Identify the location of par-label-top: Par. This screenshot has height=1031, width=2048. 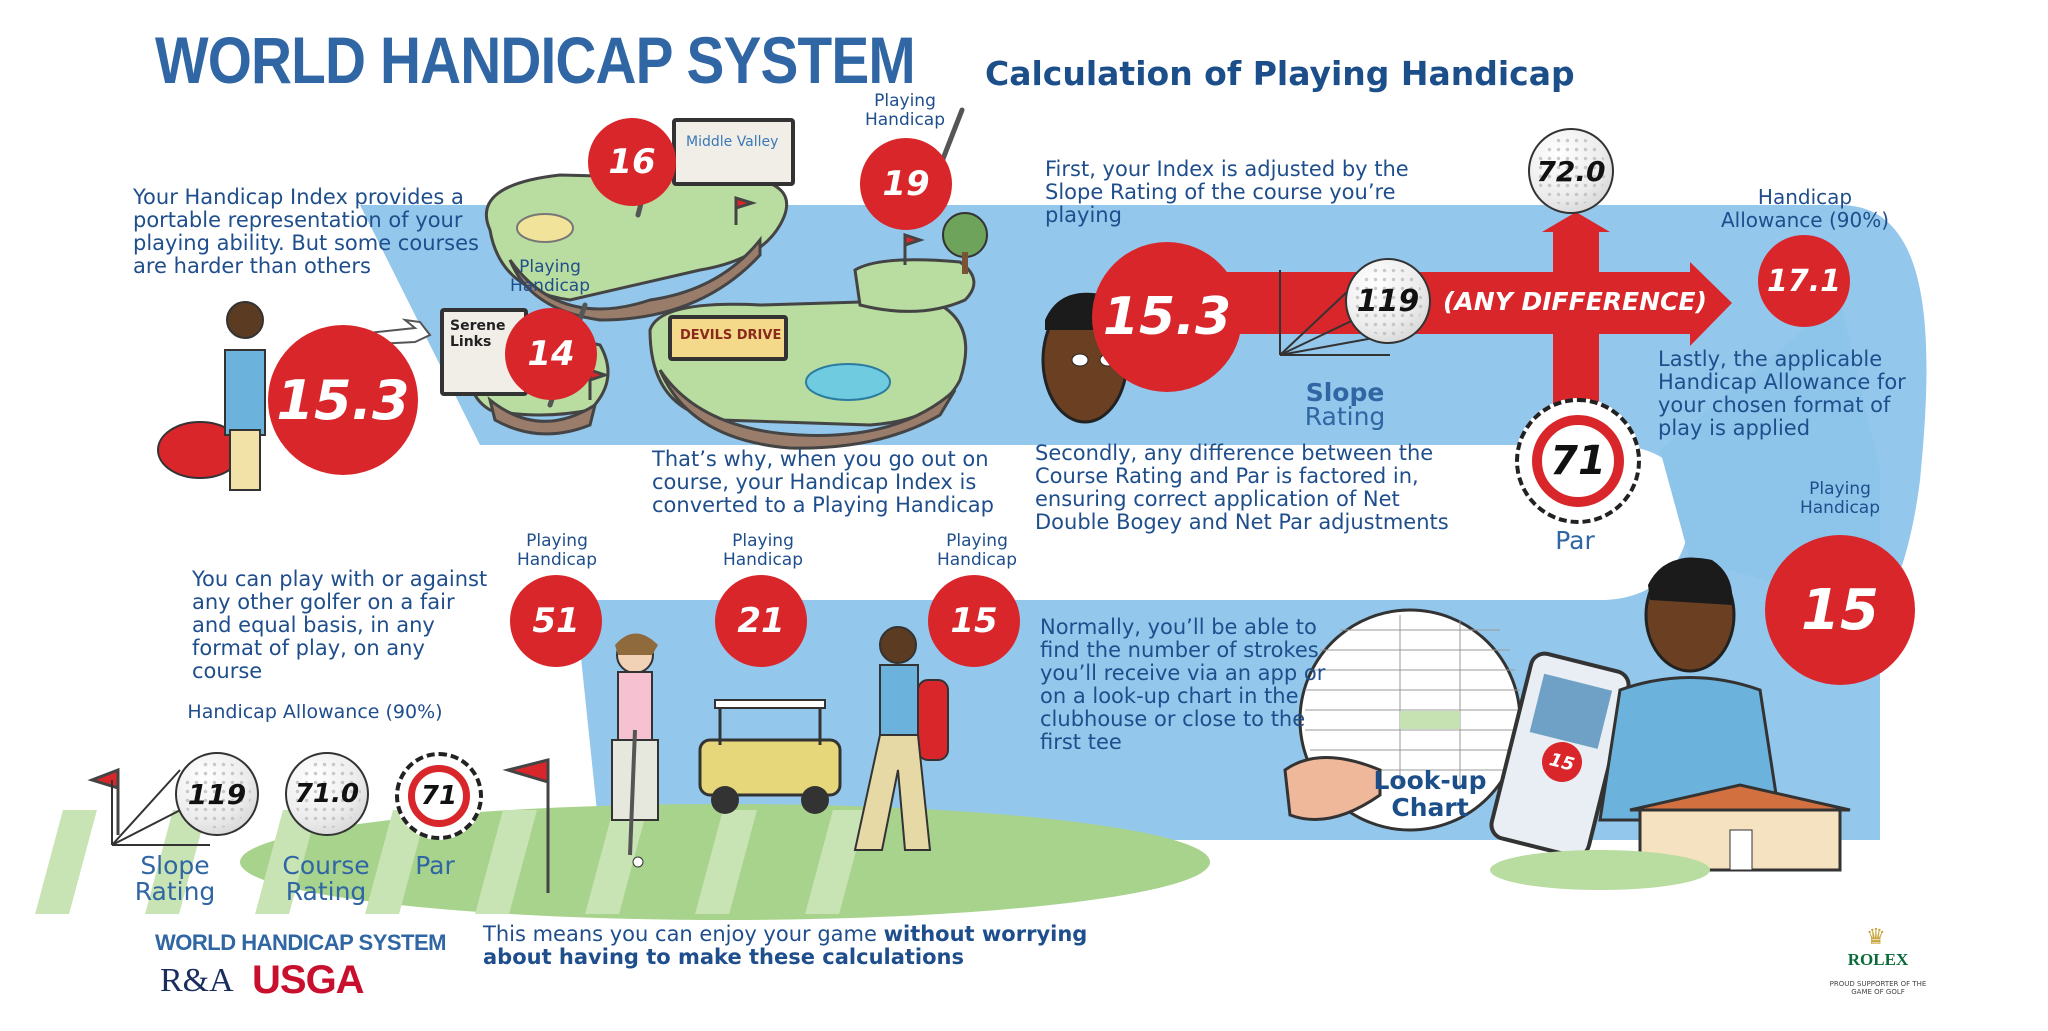
(1575, 540).